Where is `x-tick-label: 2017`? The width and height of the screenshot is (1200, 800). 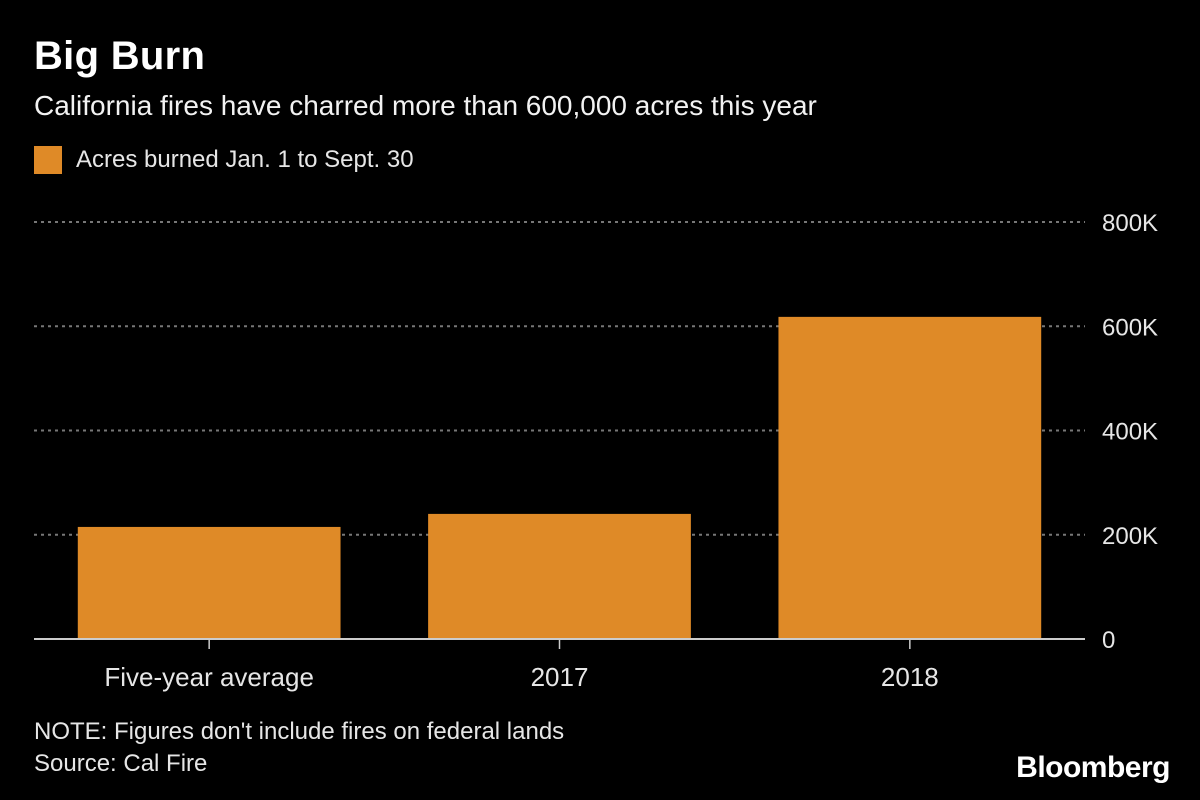 x-tick-label: 2017 is located at coordinates (560, 677).